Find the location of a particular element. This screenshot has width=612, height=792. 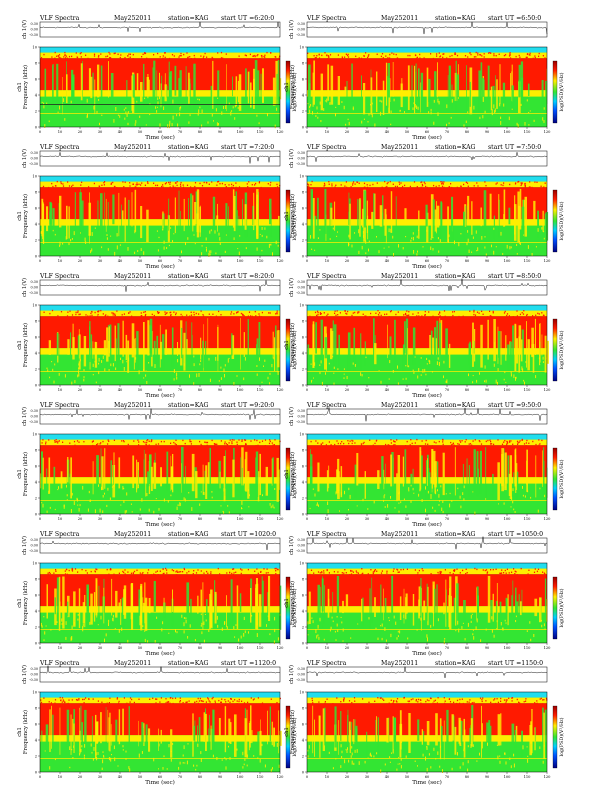

time-tick-label: 70 is located at coordinates (447, 390).